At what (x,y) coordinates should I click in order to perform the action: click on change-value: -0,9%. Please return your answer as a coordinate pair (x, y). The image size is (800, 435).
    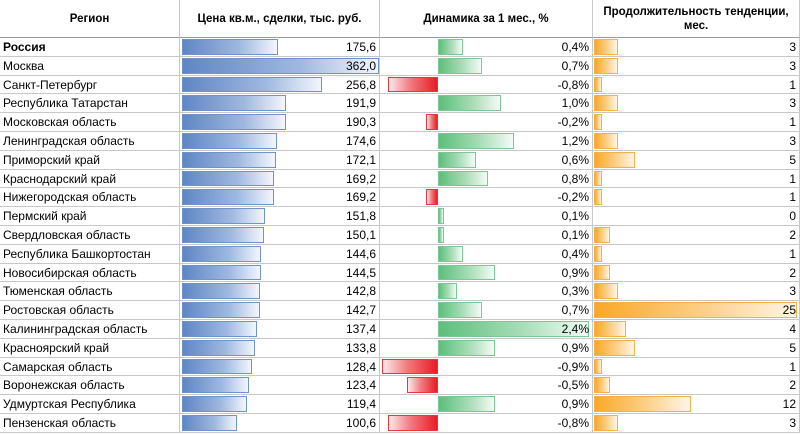
    Looking at the image, I should click on (573, 366).